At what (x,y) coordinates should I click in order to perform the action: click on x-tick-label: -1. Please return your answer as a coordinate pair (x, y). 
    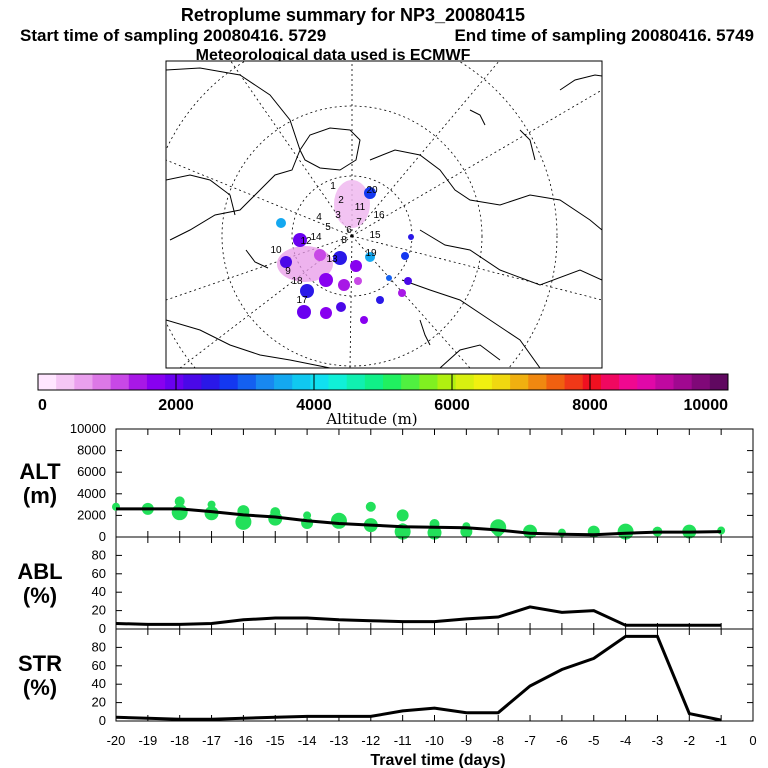
    Looking at the image, I should click on (721, 740).